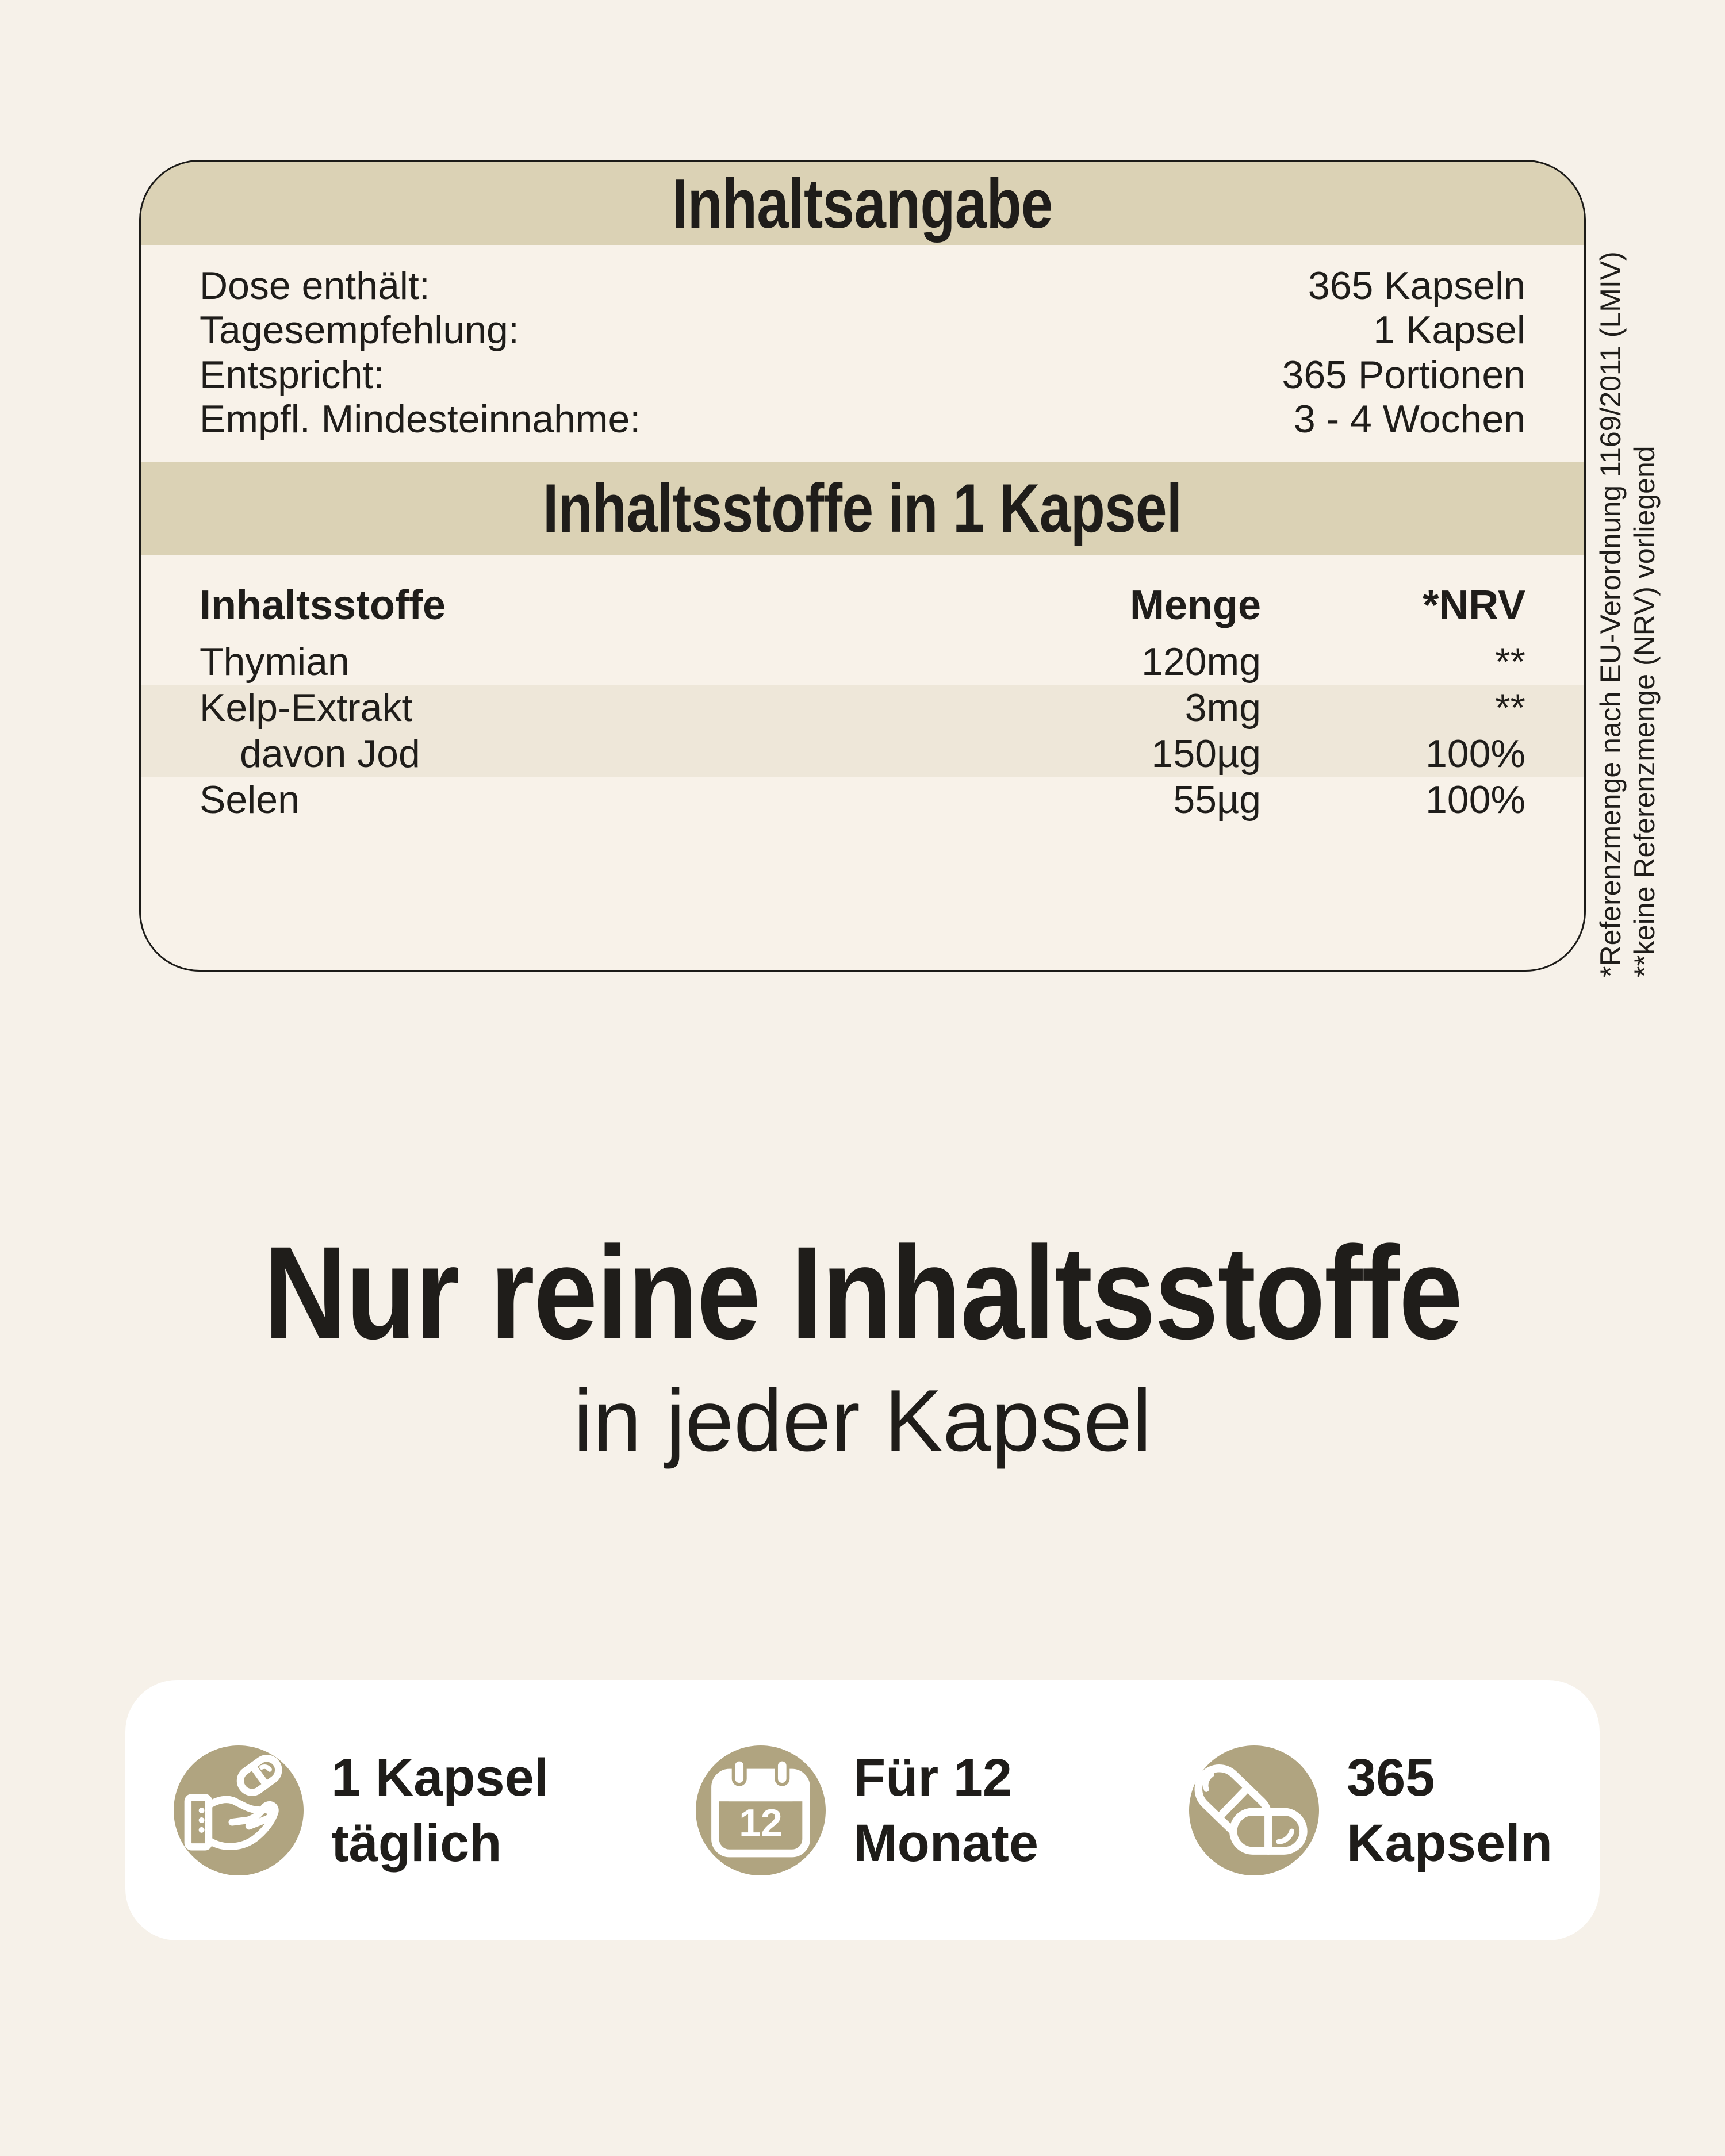  I want to click on feature-duration: 12 Für 12 Monate, so click(867, 1810).